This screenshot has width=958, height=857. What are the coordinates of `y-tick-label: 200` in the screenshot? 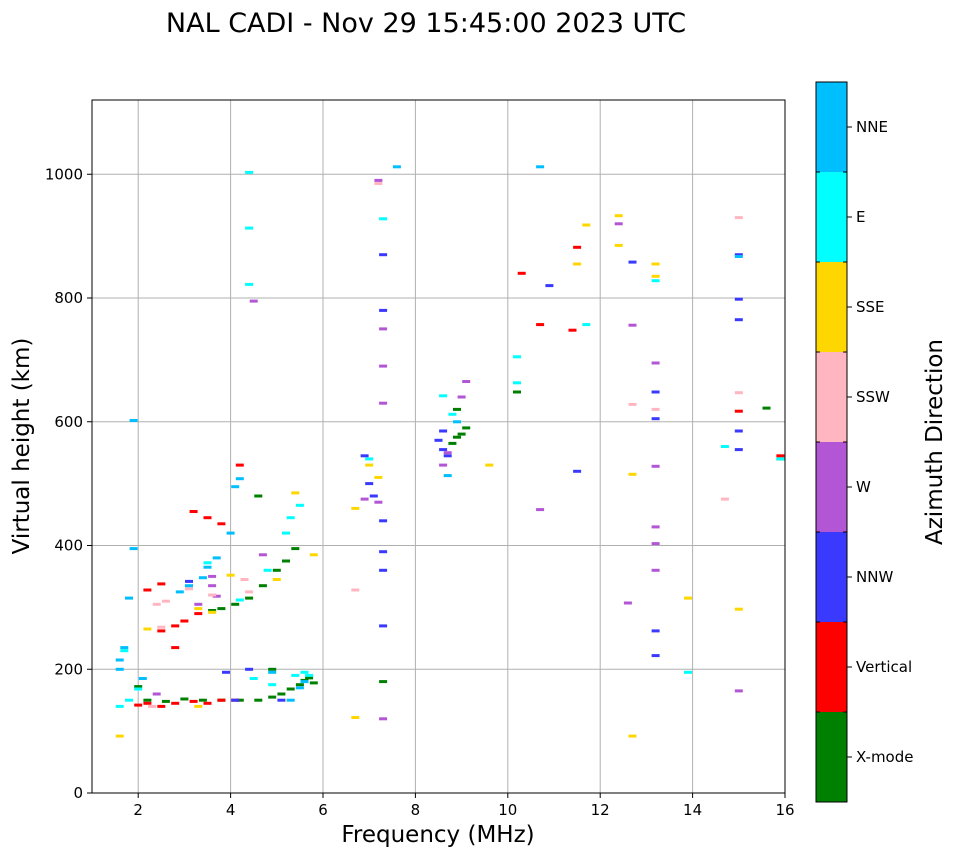 It's located at (68, 669).